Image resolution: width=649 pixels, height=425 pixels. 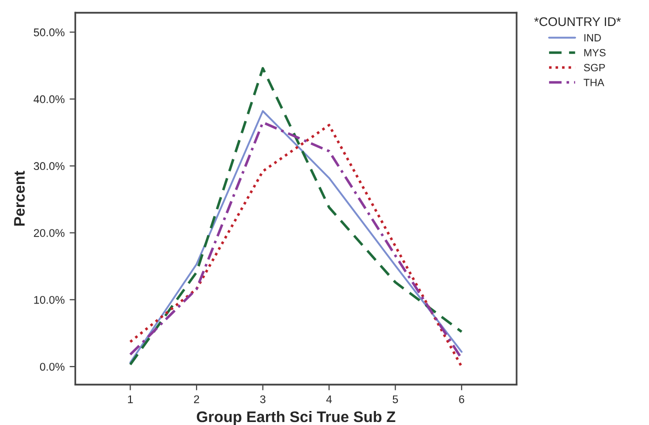 I want to click on x-tick-label: 1, so click(x=130, y=399).